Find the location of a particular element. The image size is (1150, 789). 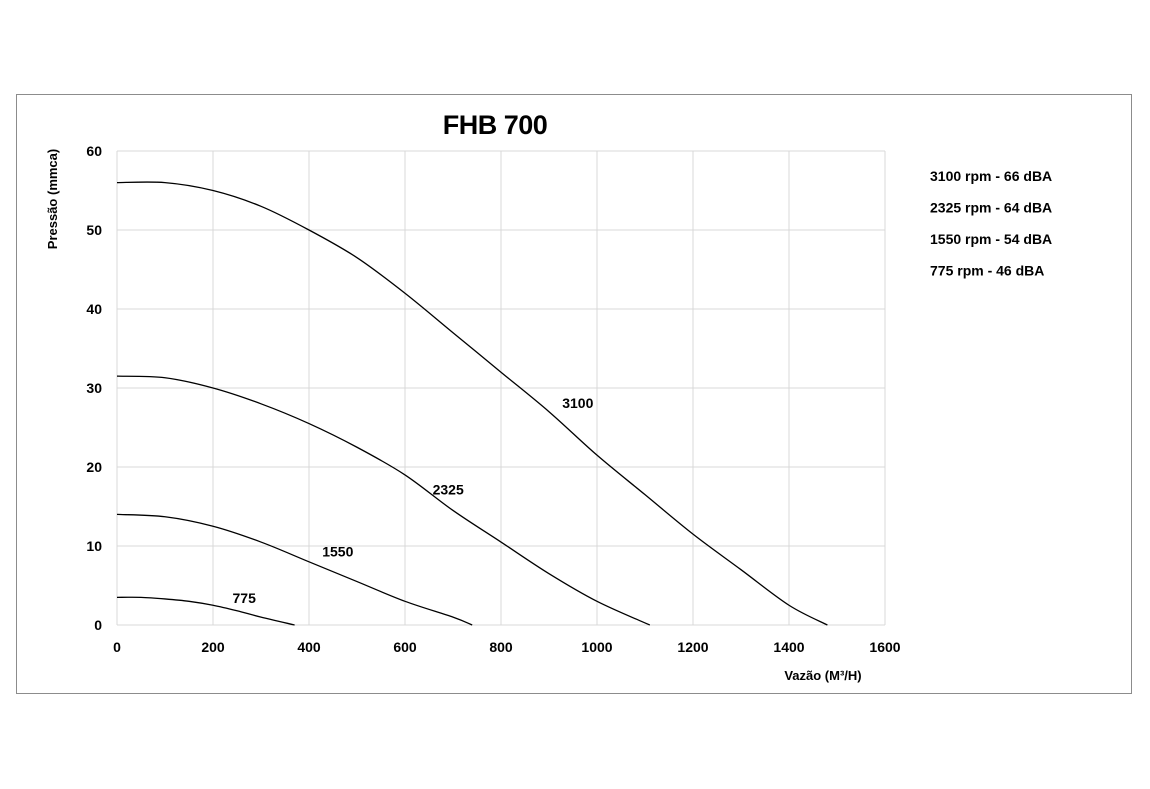

x-tick-label: 400 is located at coordinates (309, 647).